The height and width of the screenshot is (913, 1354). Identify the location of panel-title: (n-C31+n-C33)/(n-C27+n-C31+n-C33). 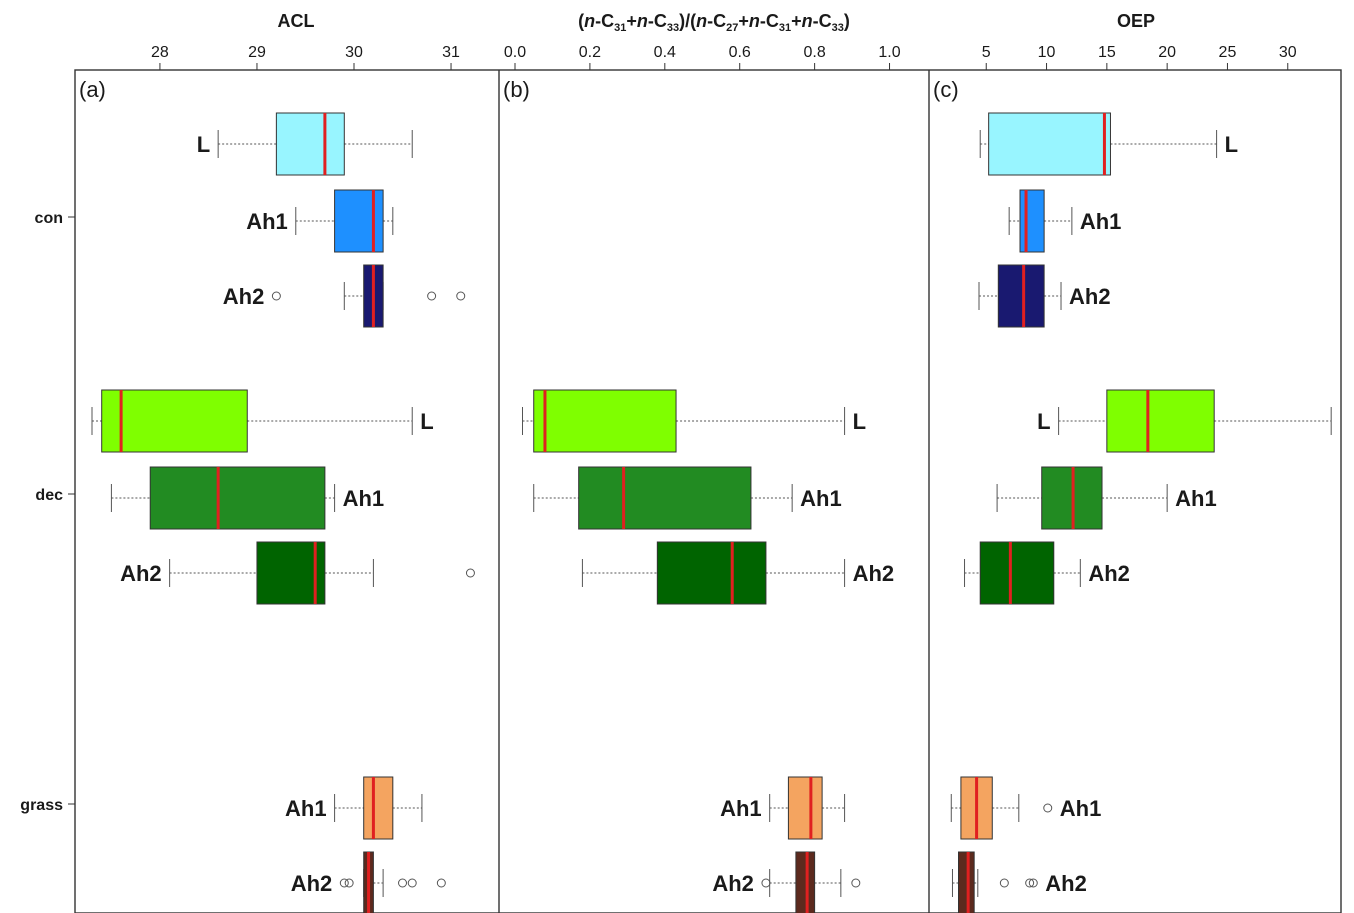
(714, 22).